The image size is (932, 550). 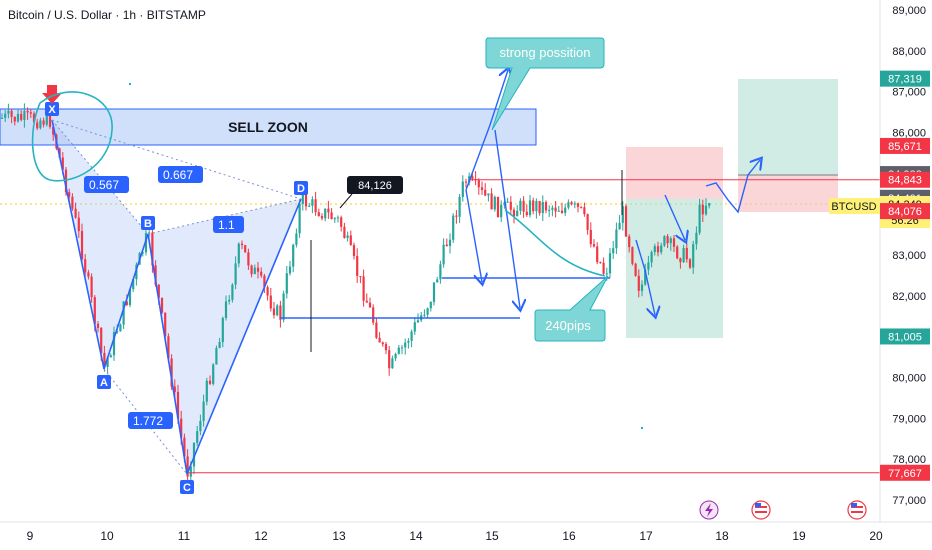 I want to click on price-label-pointer, so click(x=346, y=201).